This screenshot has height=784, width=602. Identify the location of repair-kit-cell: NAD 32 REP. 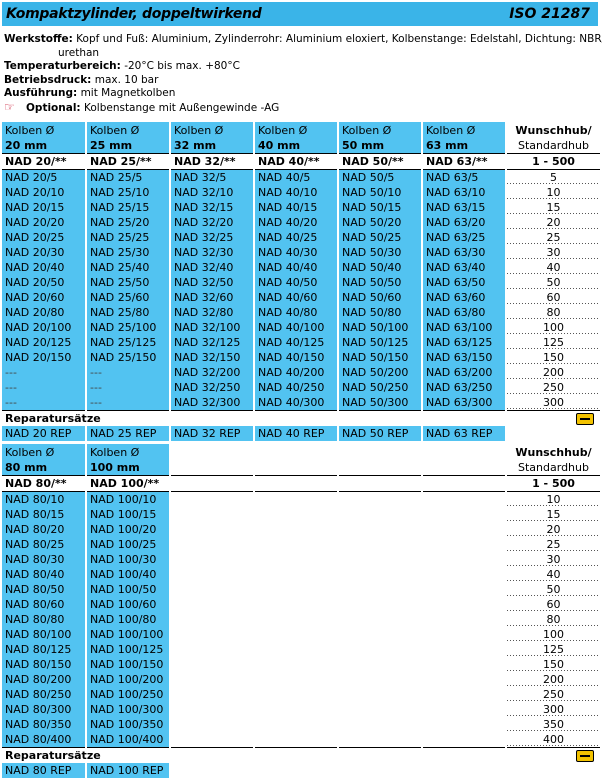
(212, 433).